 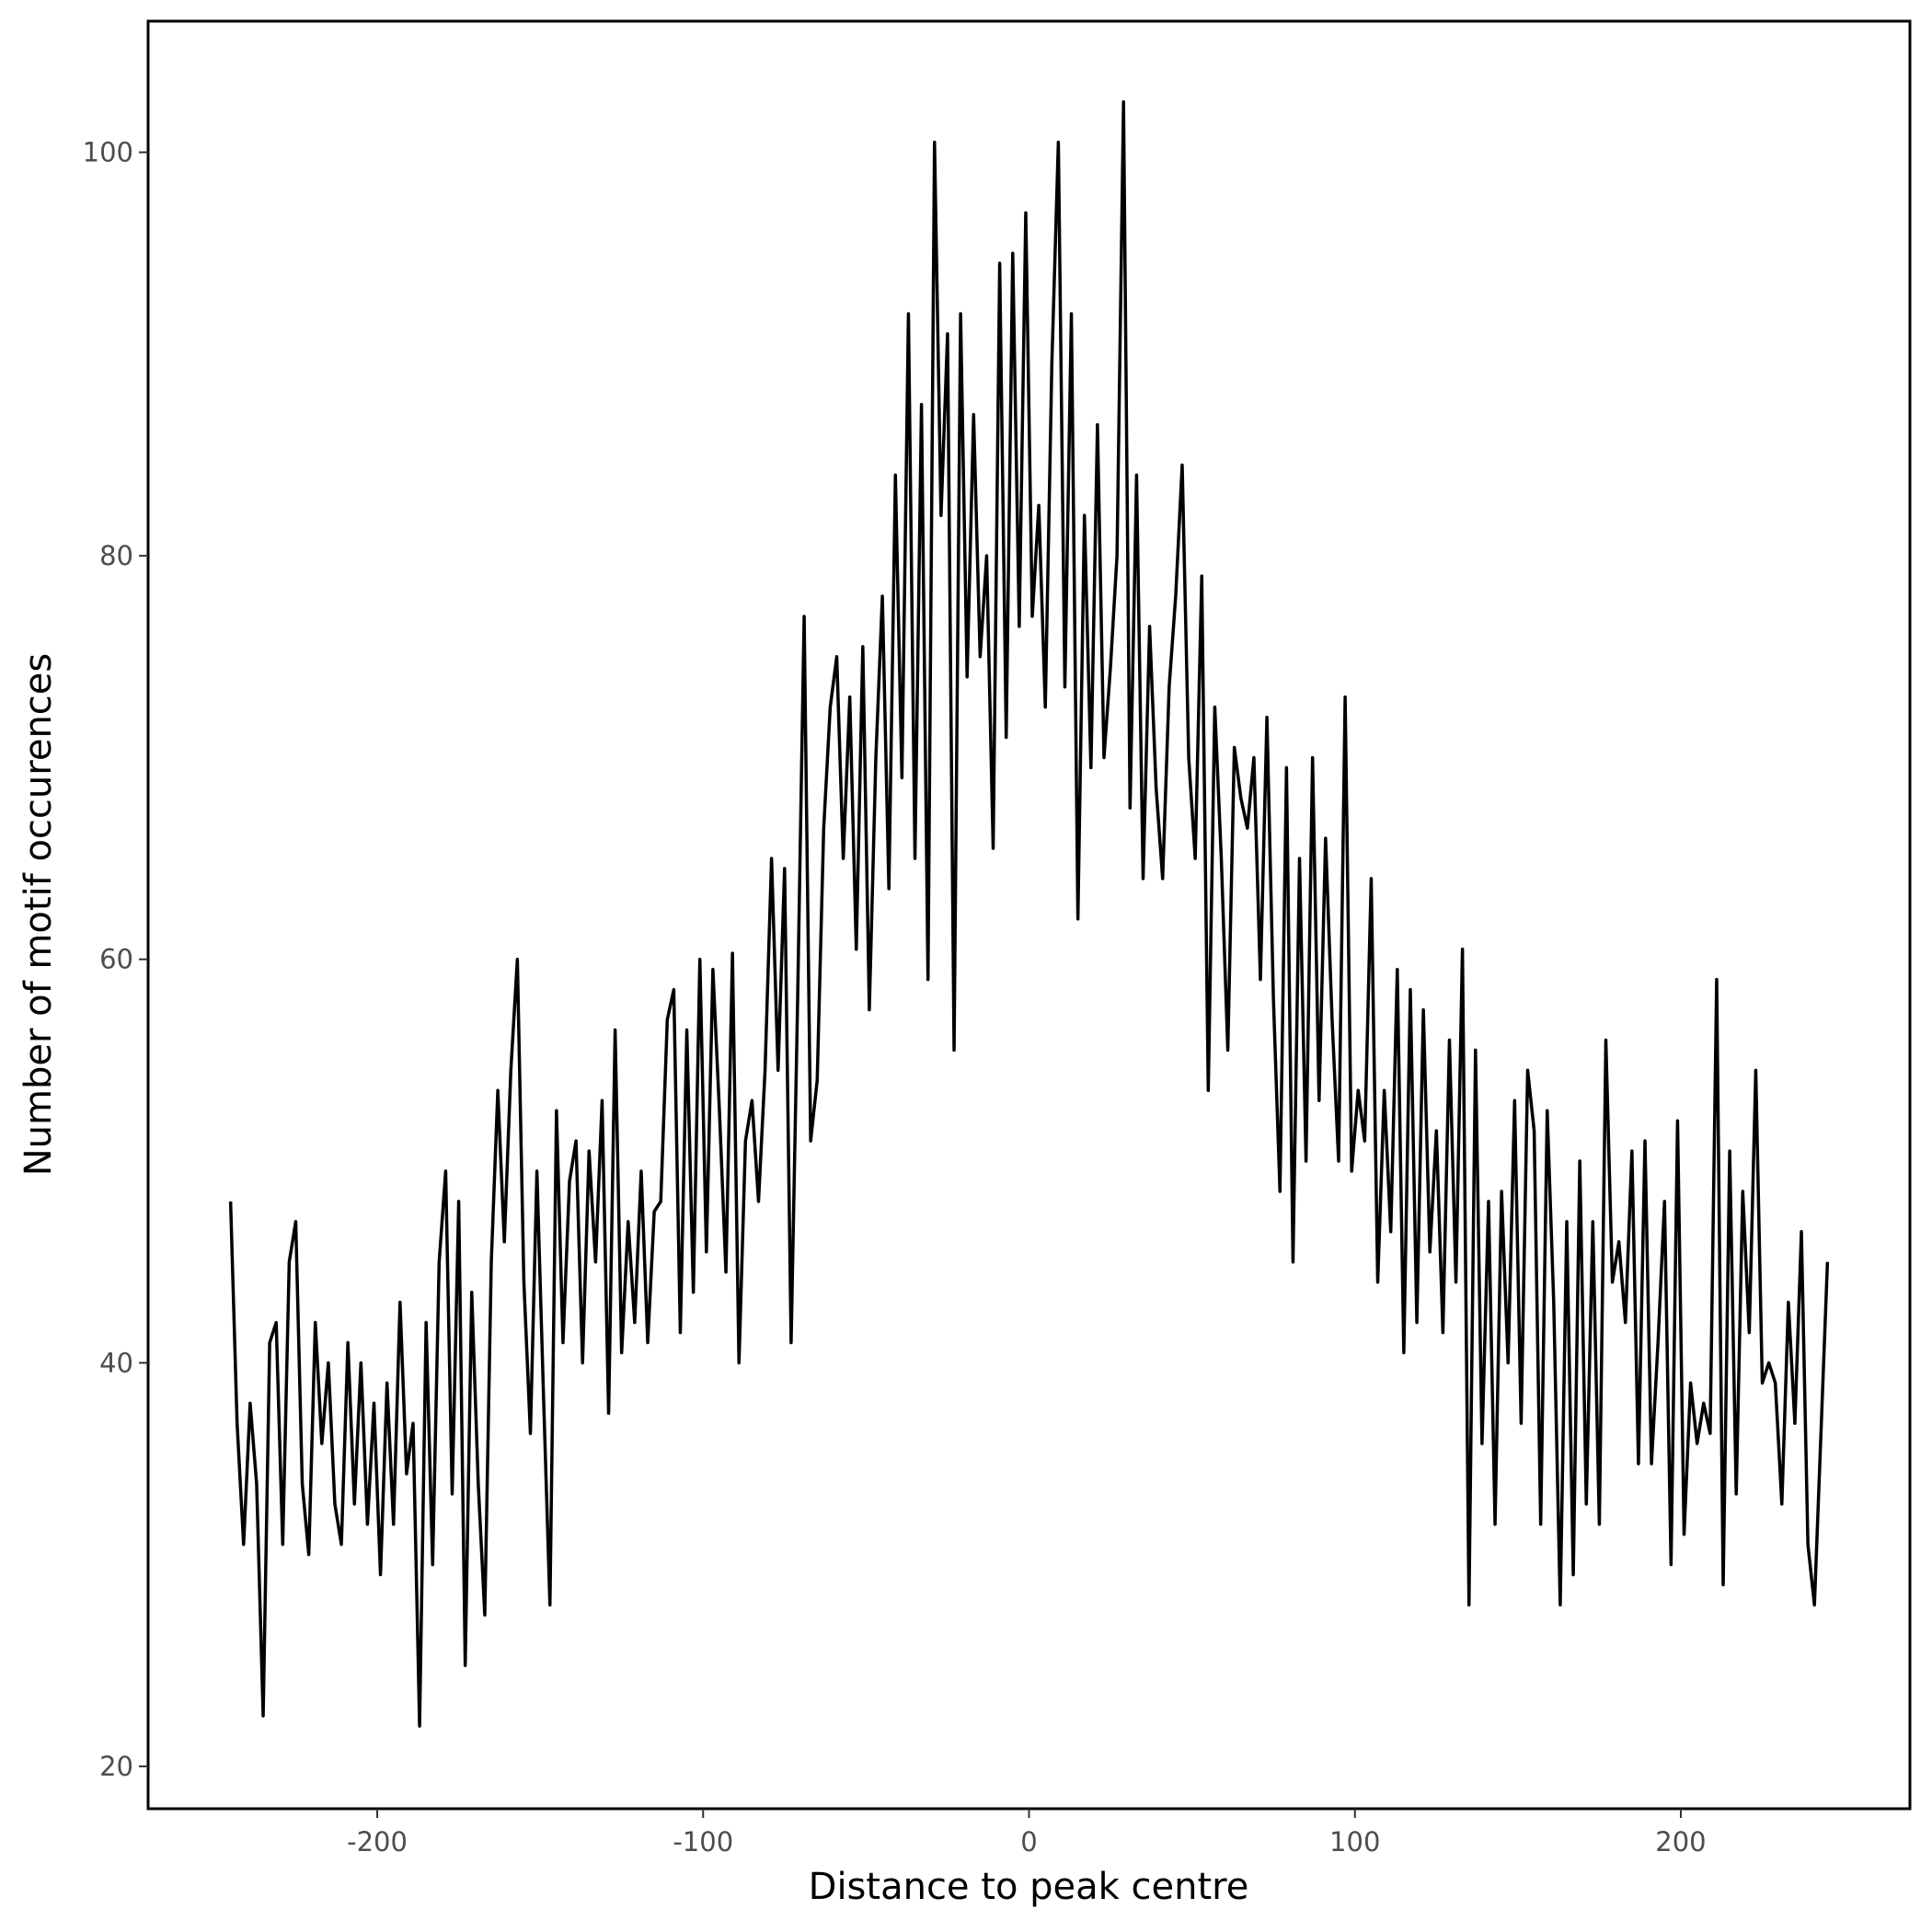 What do you see at coordinates (116, 1766) in the screenshot?
I see `y-tick-label: 20` at bounding box center [116, 1766].